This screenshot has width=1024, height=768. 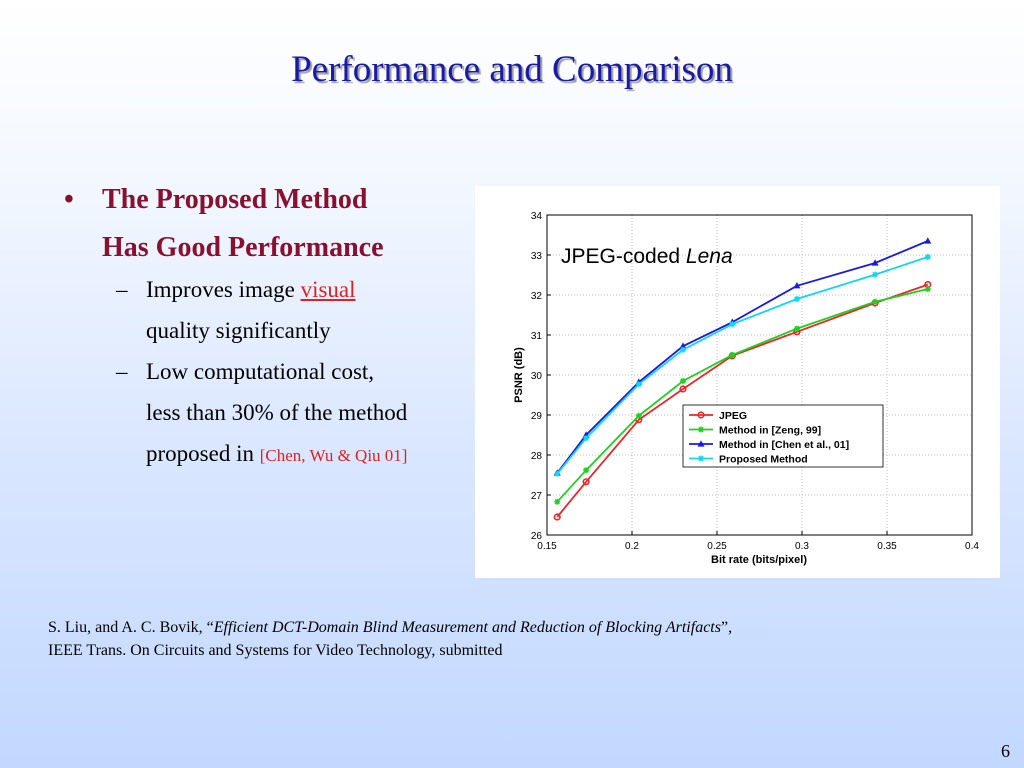 What do you see at coordinates (223, 289) in the screenshot?
I see `sub-bullet-pre: Improves image` at bounding box center [223, 289].